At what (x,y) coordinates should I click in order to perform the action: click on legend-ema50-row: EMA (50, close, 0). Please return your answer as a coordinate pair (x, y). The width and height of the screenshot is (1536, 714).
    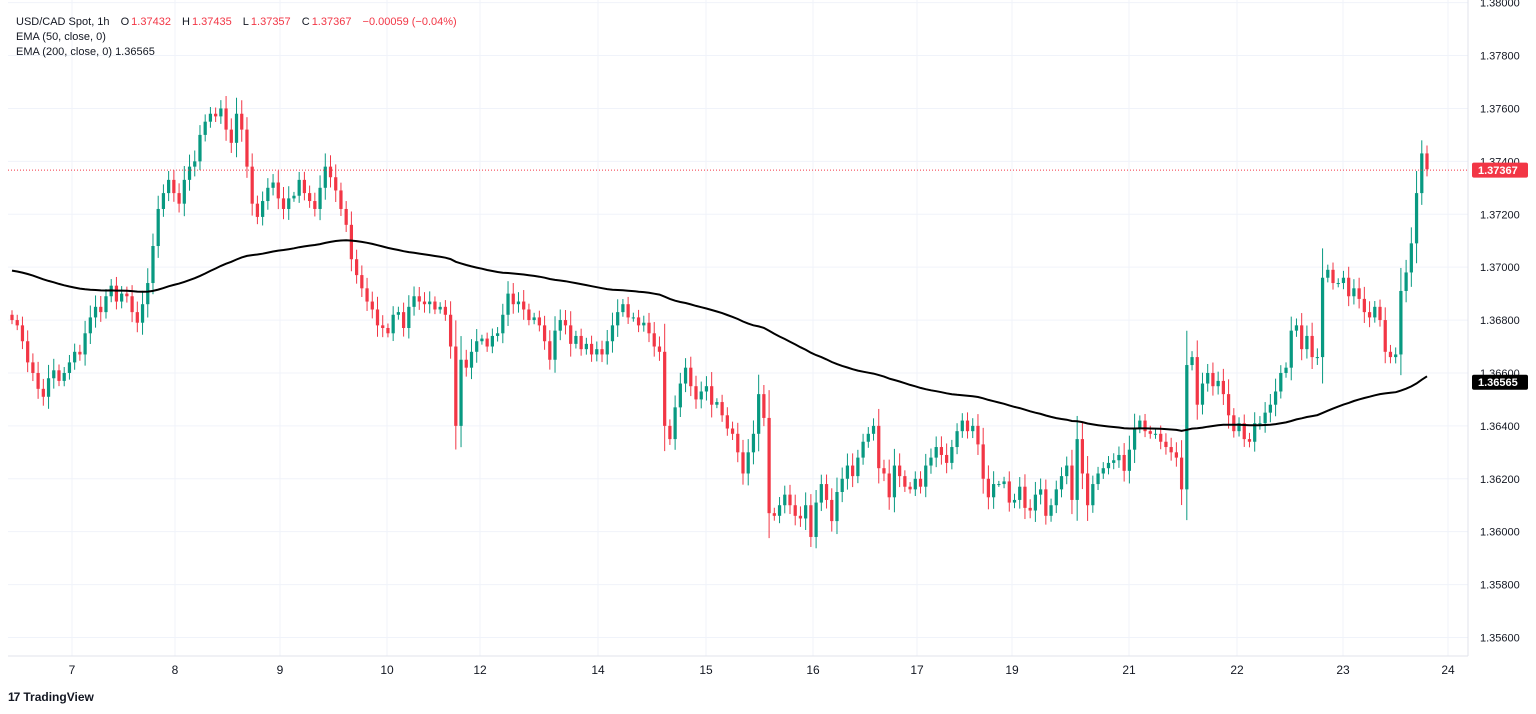
    Looking at the image, I should click on (240, 37).